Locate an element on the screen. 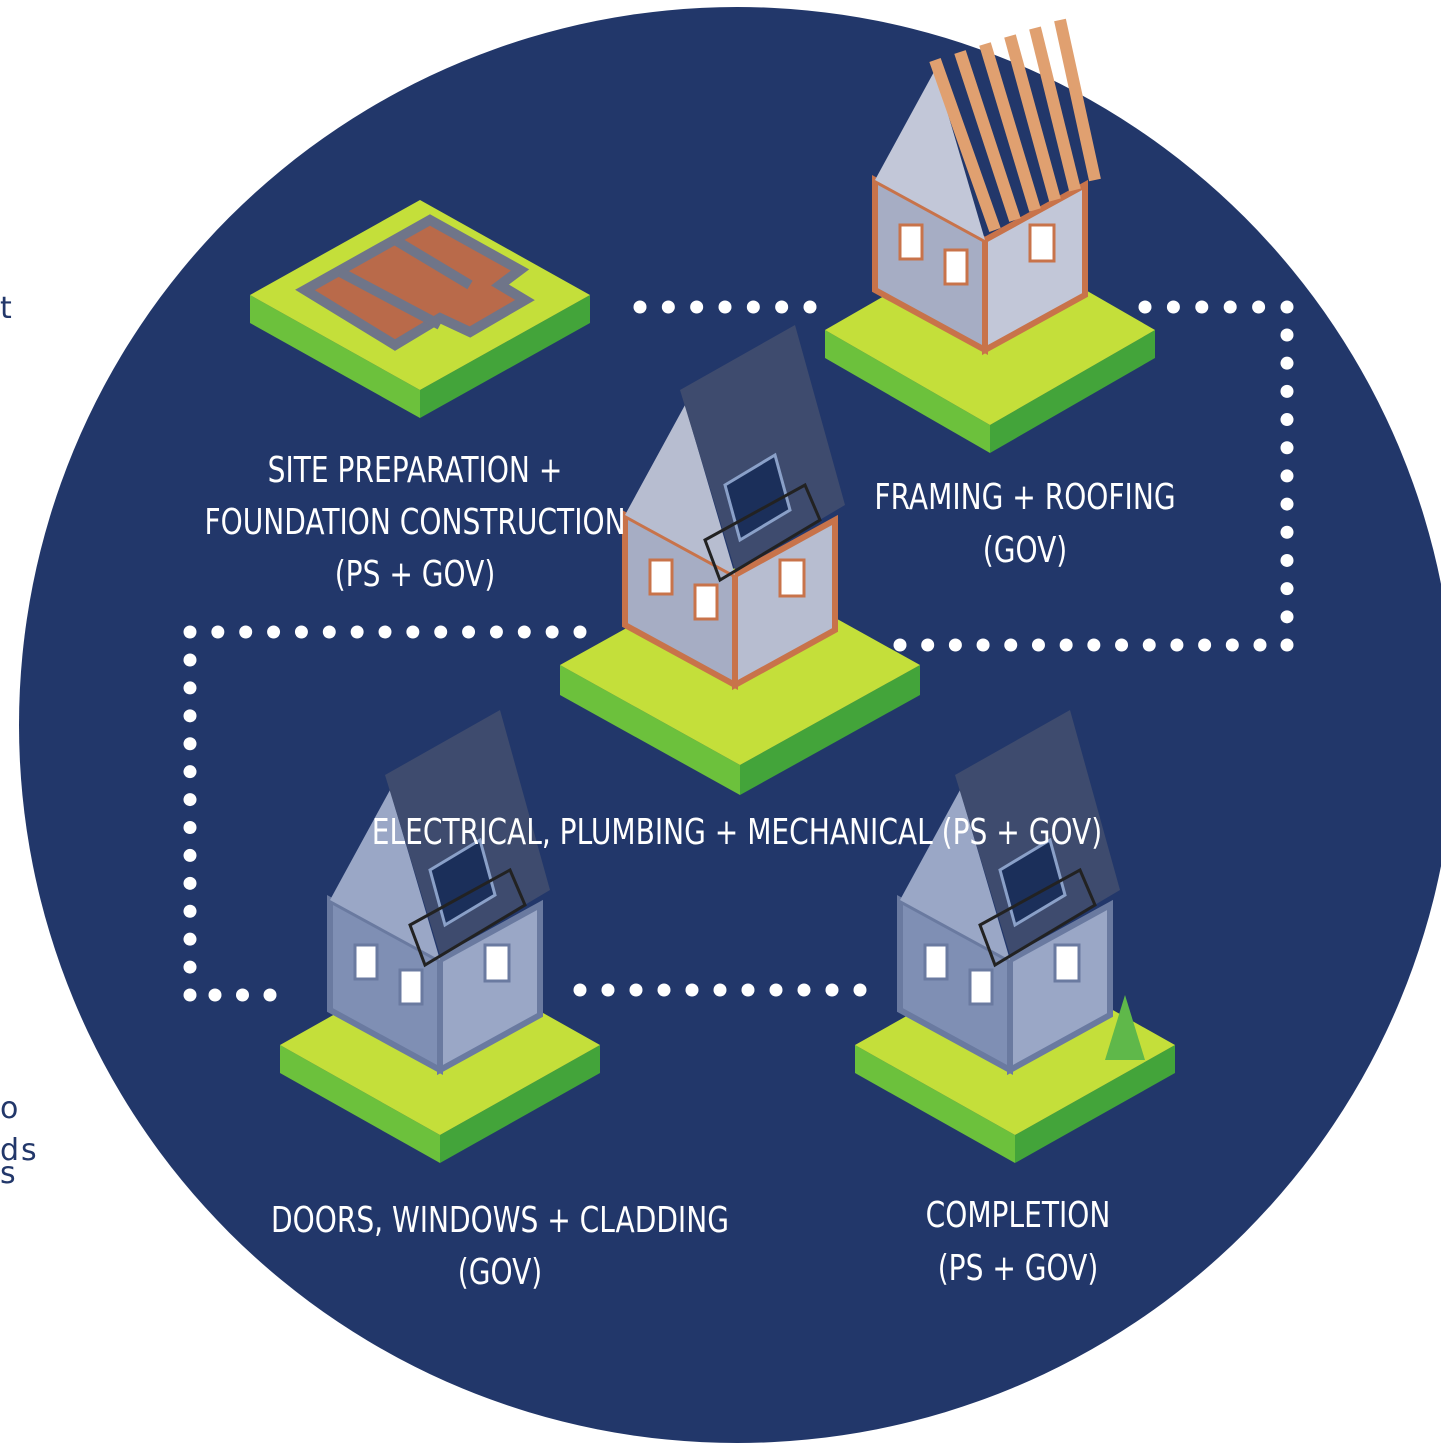 Image resolution: width=1441 pixels, height=1444 pixels. text-fragment: o is located at coordinates (10, 1108).